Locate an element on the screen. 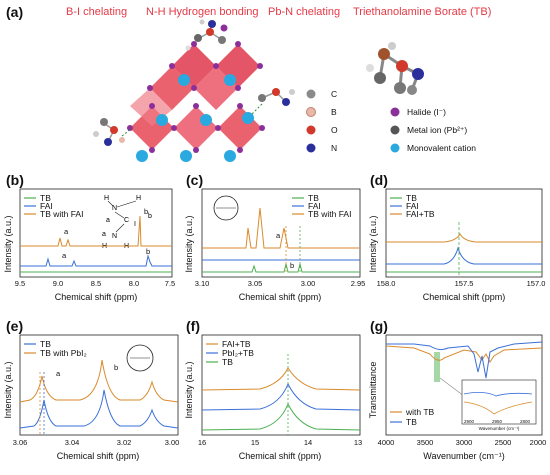 The image size is (550, 475). label-b-i-chelating: B-I chelating is located at coordinates (97, 12).